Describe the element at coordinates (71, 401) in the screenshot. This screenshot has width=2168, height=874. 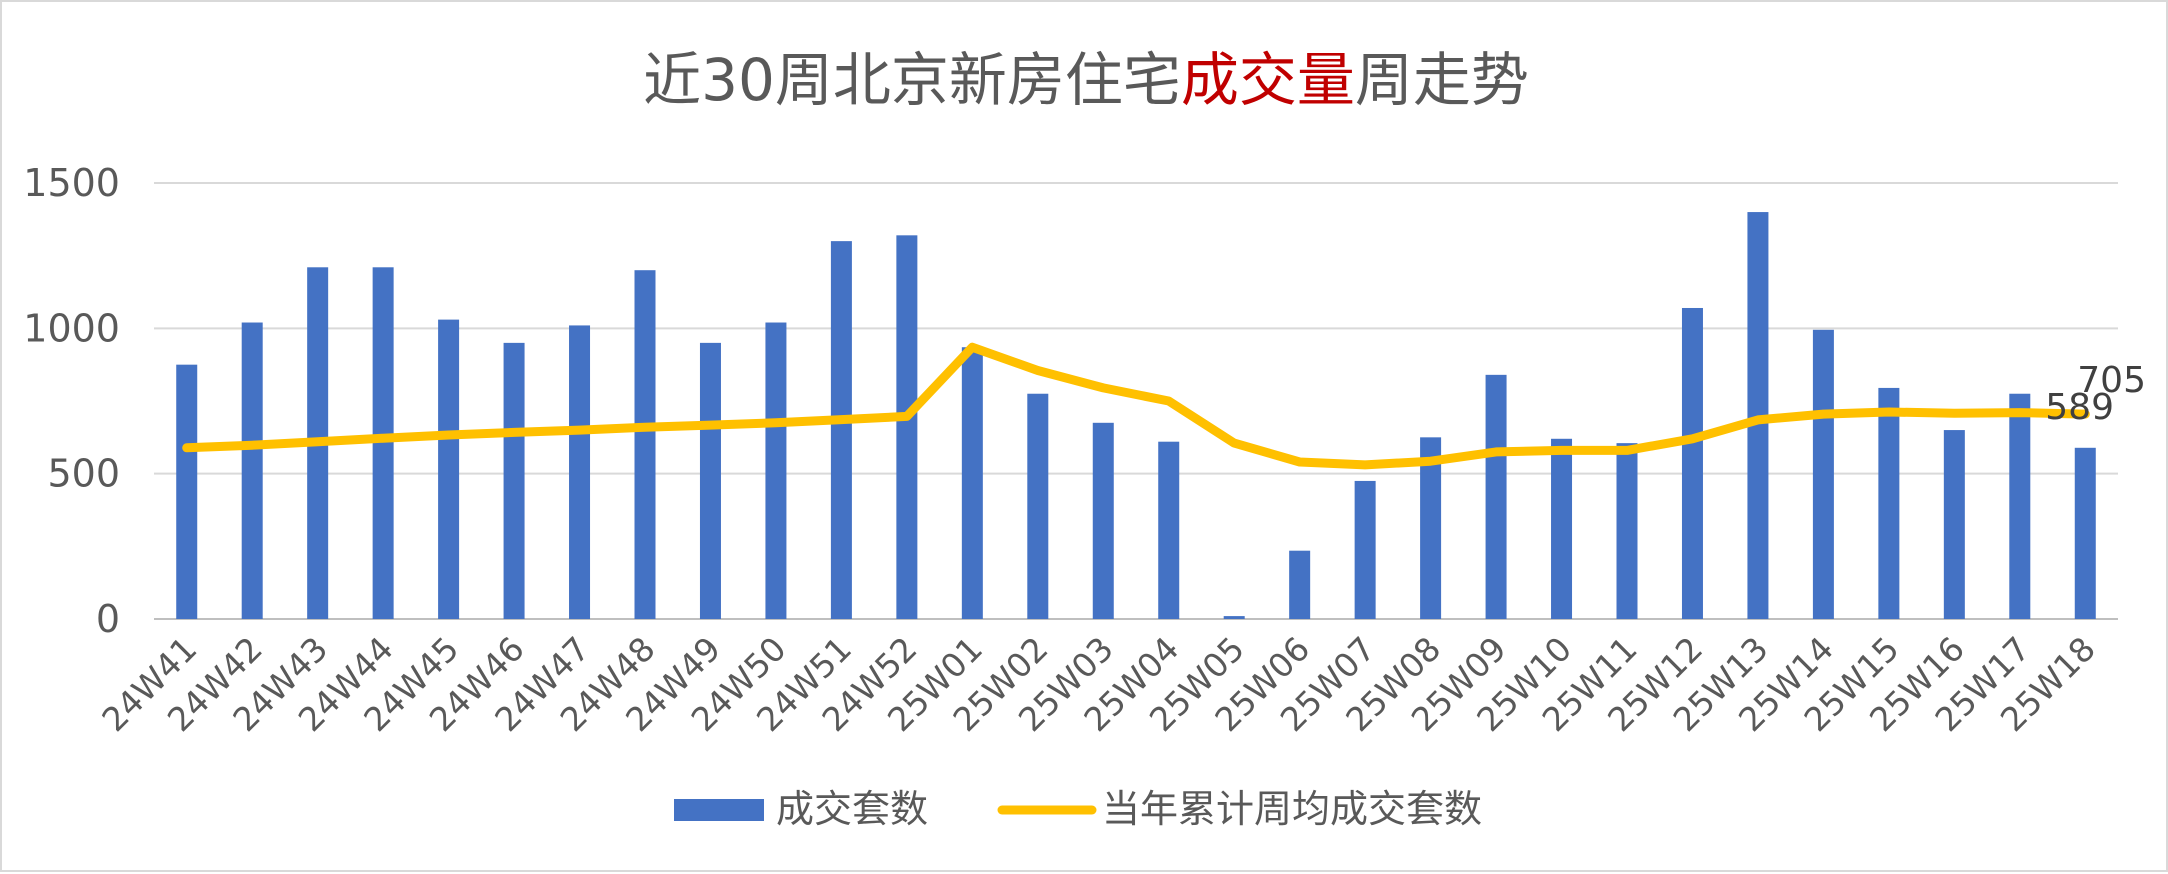
I see `y-axis: 0 500 1000 1500` at that location.